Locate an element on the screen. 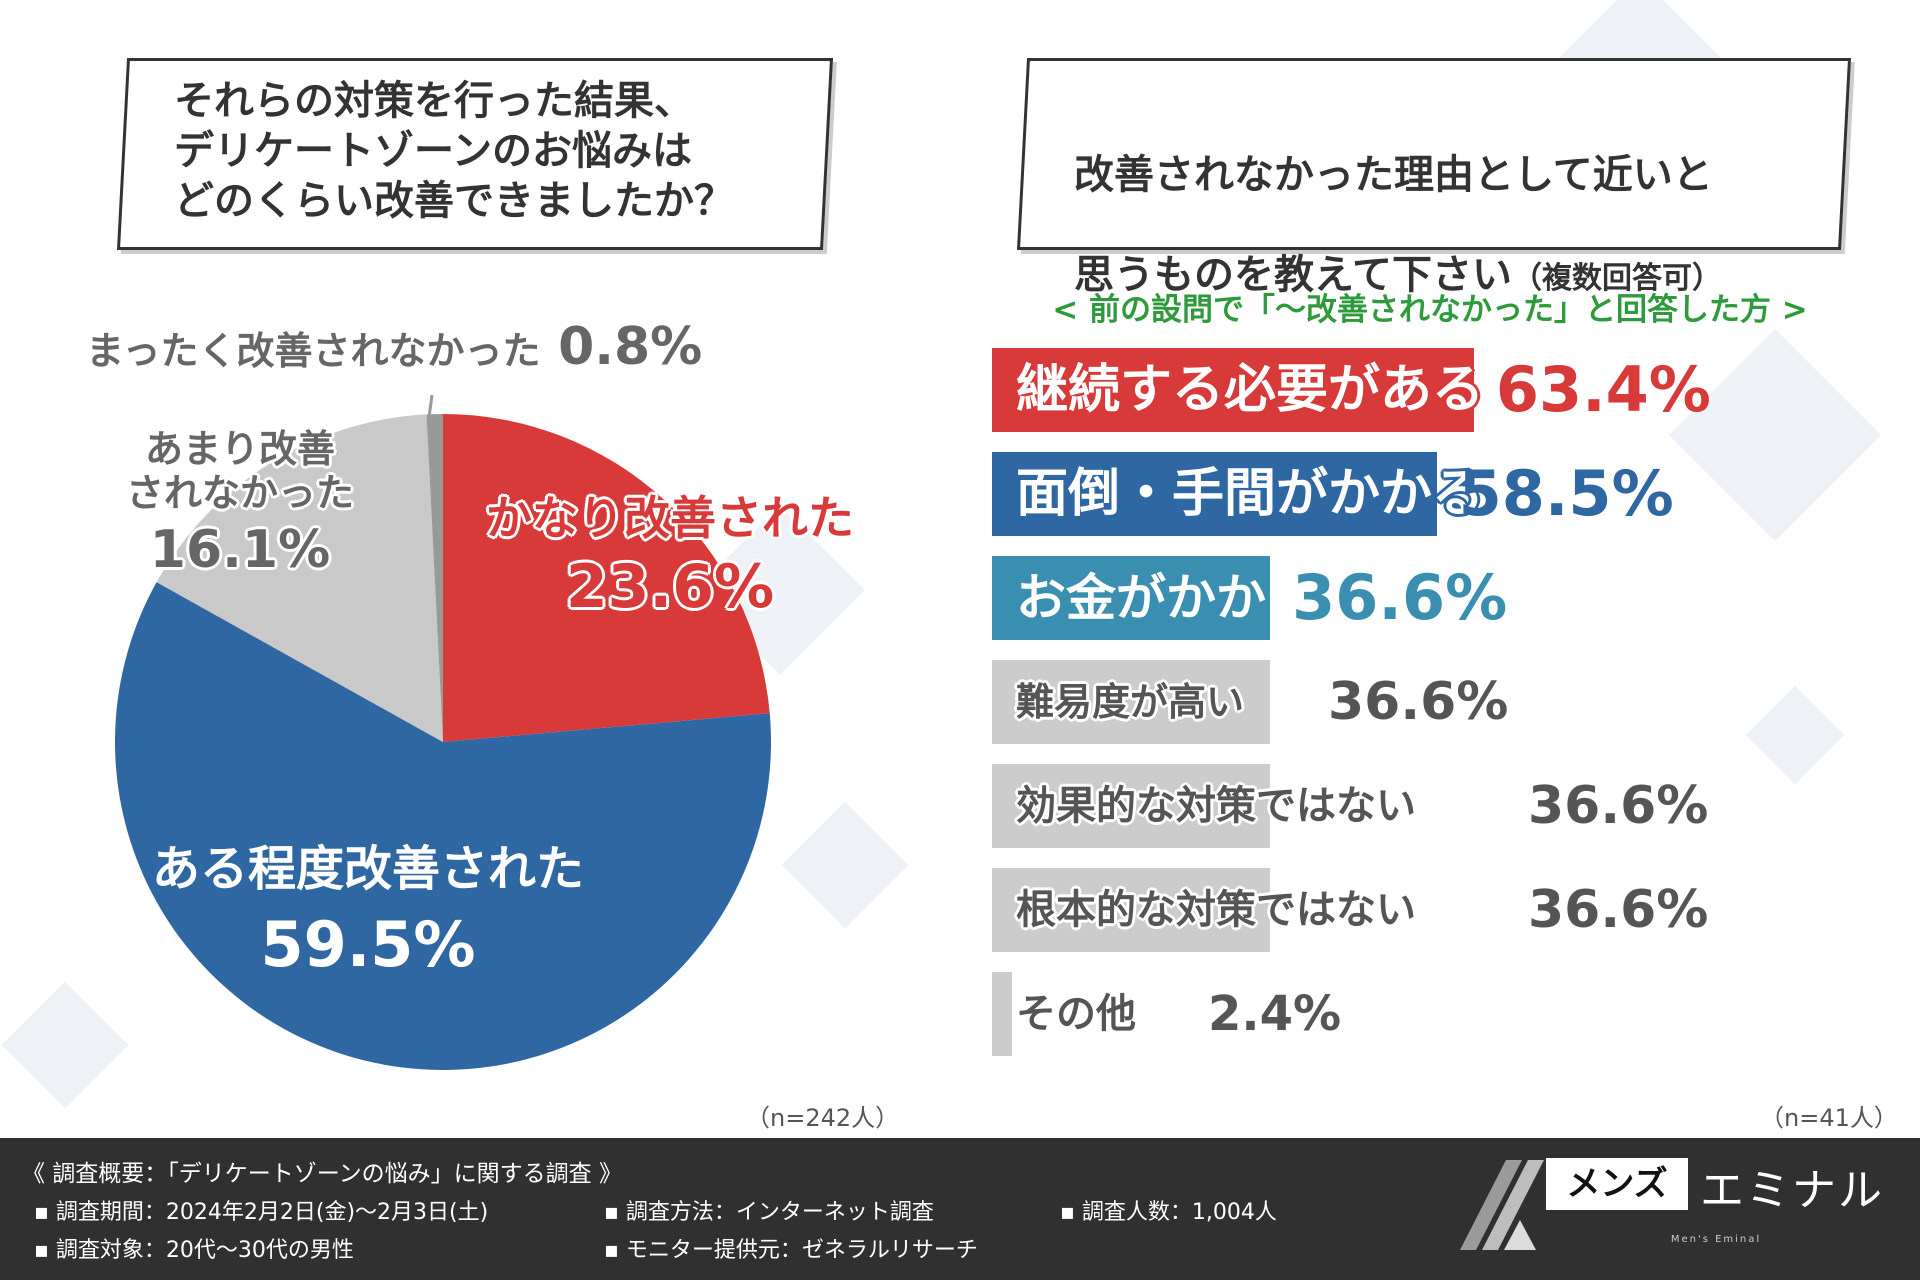  right-question-line1: 改善されなかった理由として近いと is located at coordinates (1393, 175).